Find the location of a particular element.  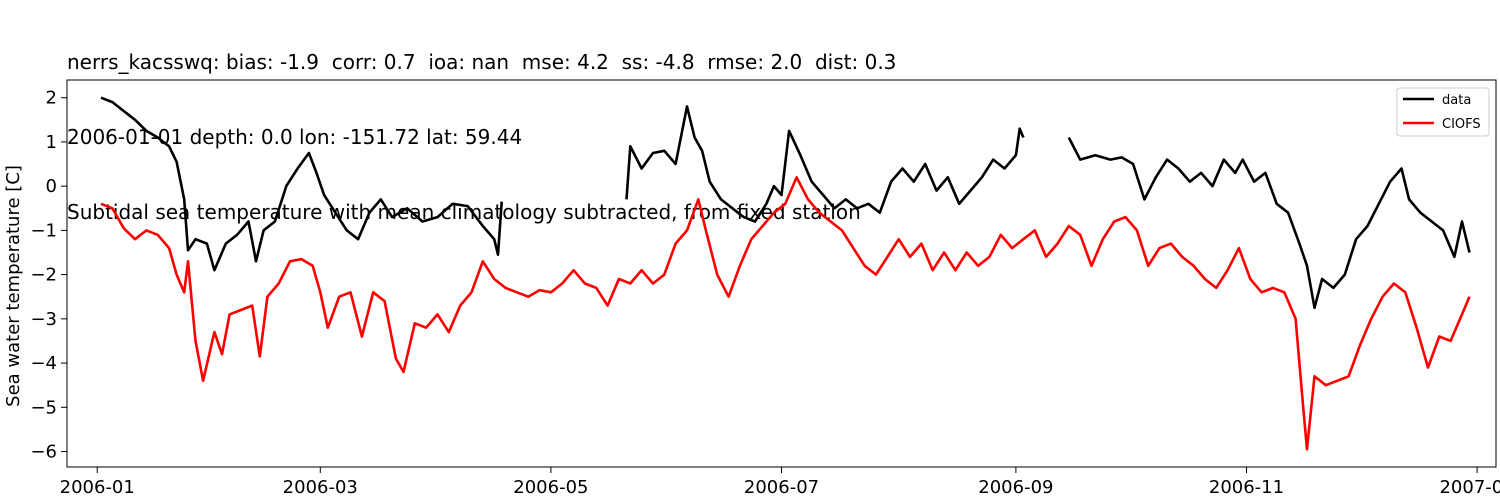

x-tick-label: 2006-09 is located at coordinates (1015, 487).